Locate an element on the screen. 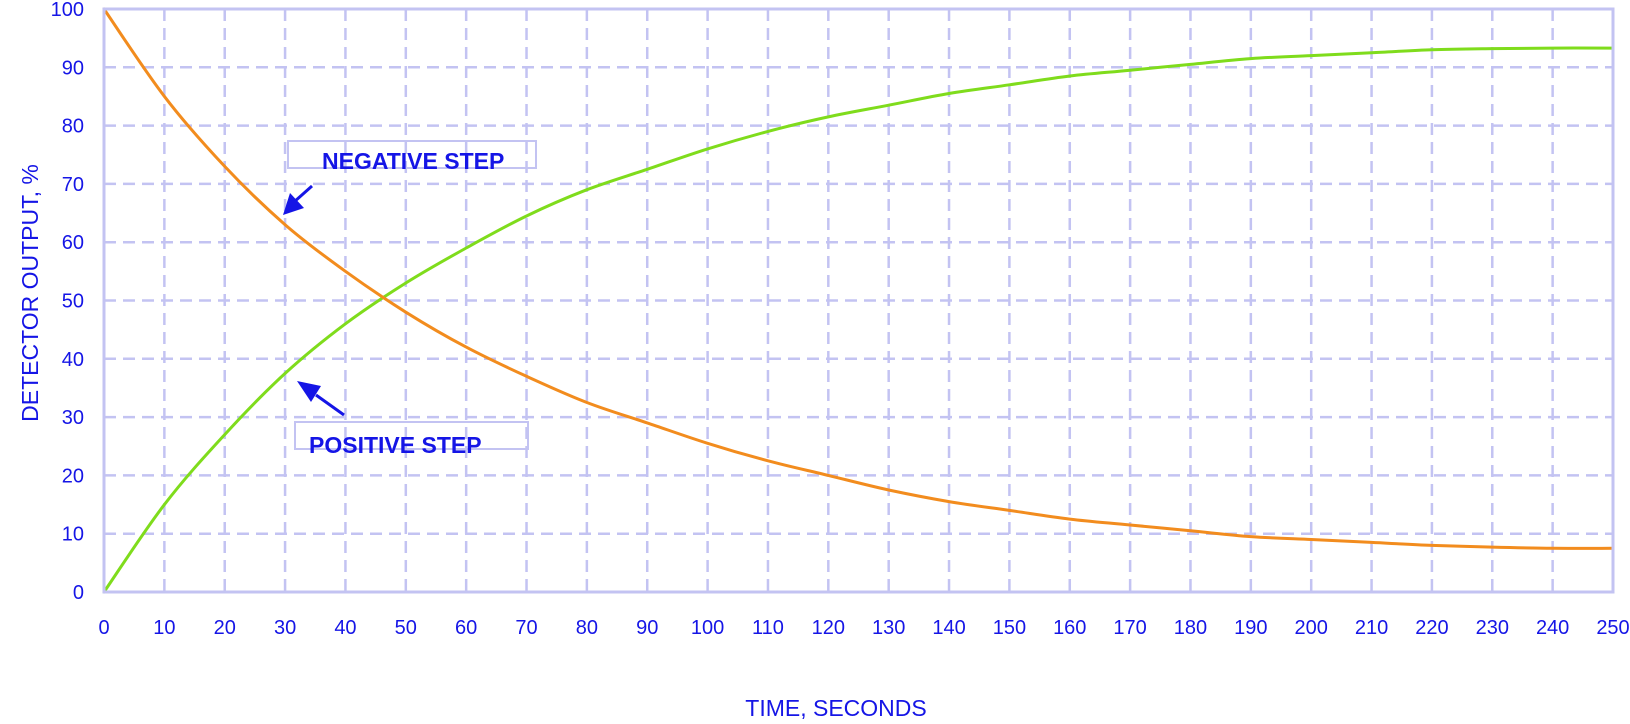  x-tick-label: 0 is located at coordinates (103, 628).